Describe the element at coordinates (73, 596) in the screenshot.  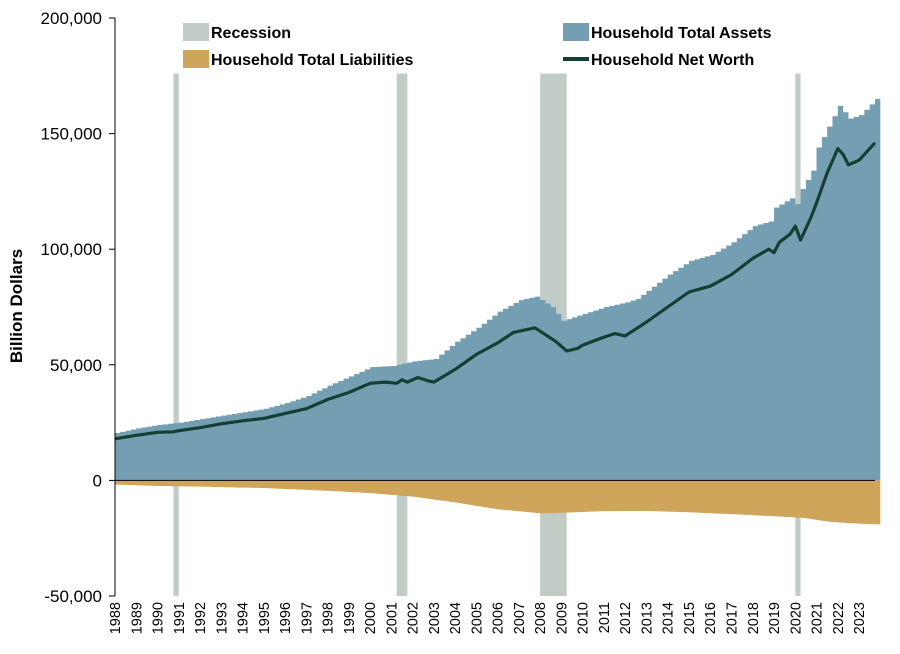
I see `y-tick-label: -50,000` at that location.